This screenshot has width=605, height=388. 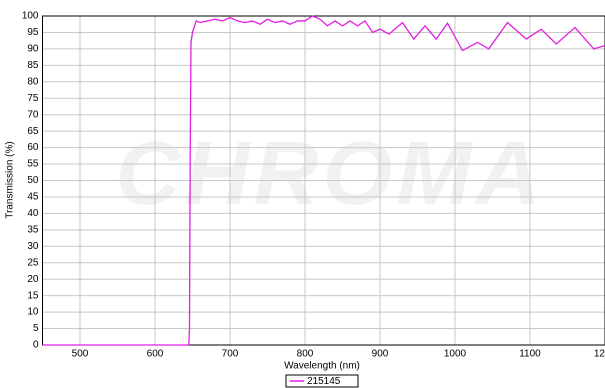 I want to click on legend: 215145, so click(x=322, y=381).